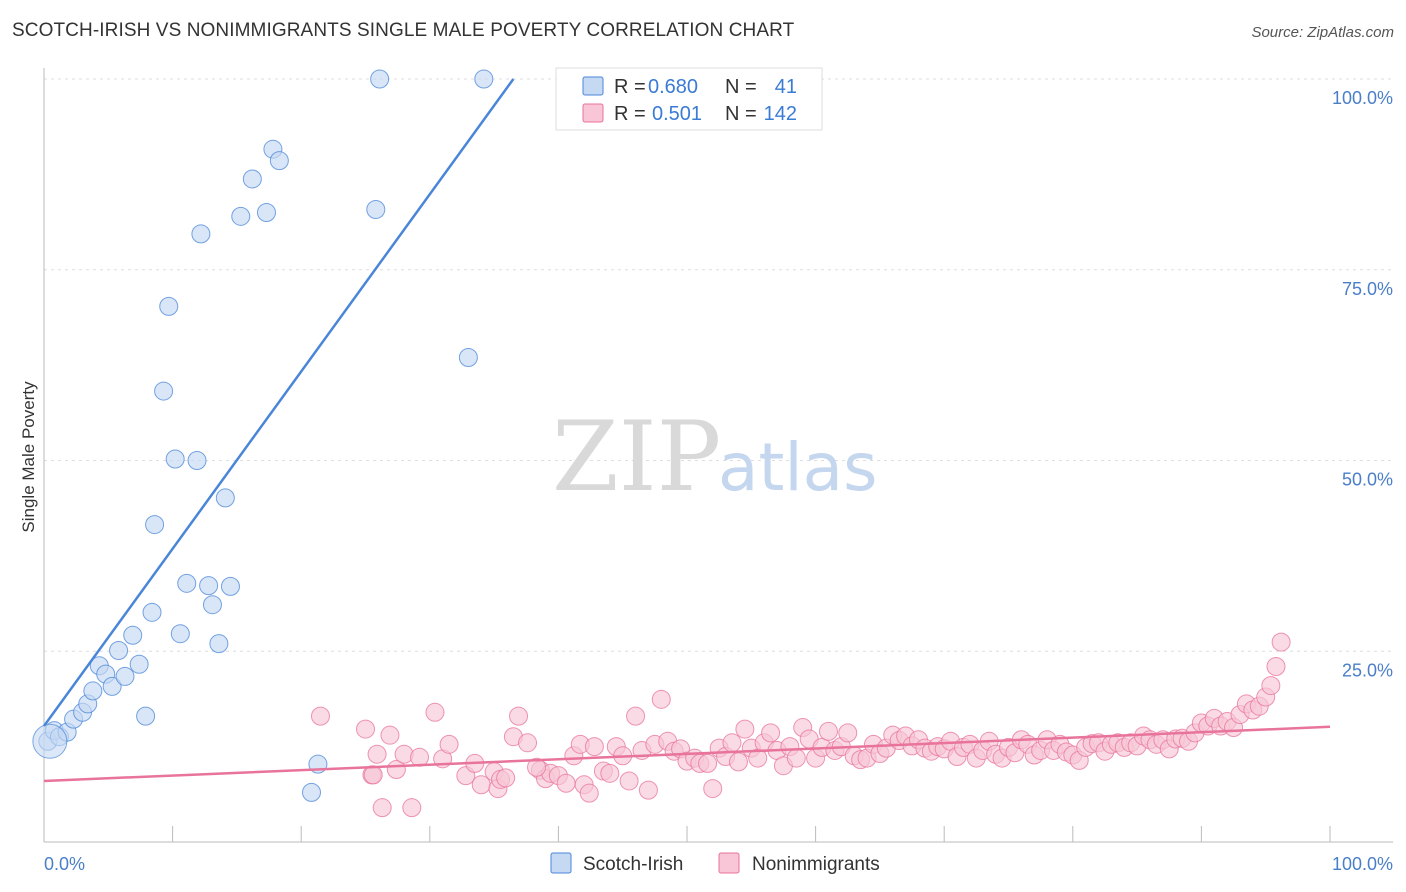 The width and height of the screenshot is (1406, 892). Describe the element at coordinates (741, 87) in the screenshot. I see `legend-n-label-1: N =` at that location.